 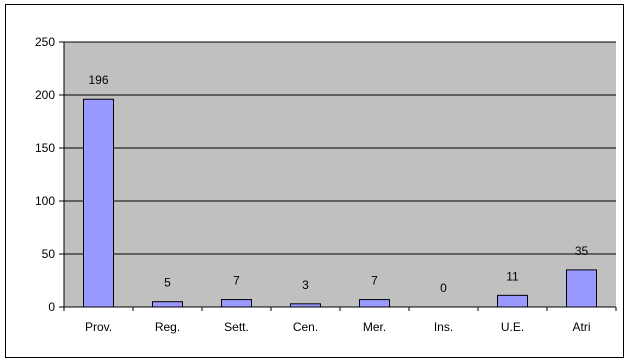 I want to click on x-tick-label-5: Ins., so click(x=443, y=327).